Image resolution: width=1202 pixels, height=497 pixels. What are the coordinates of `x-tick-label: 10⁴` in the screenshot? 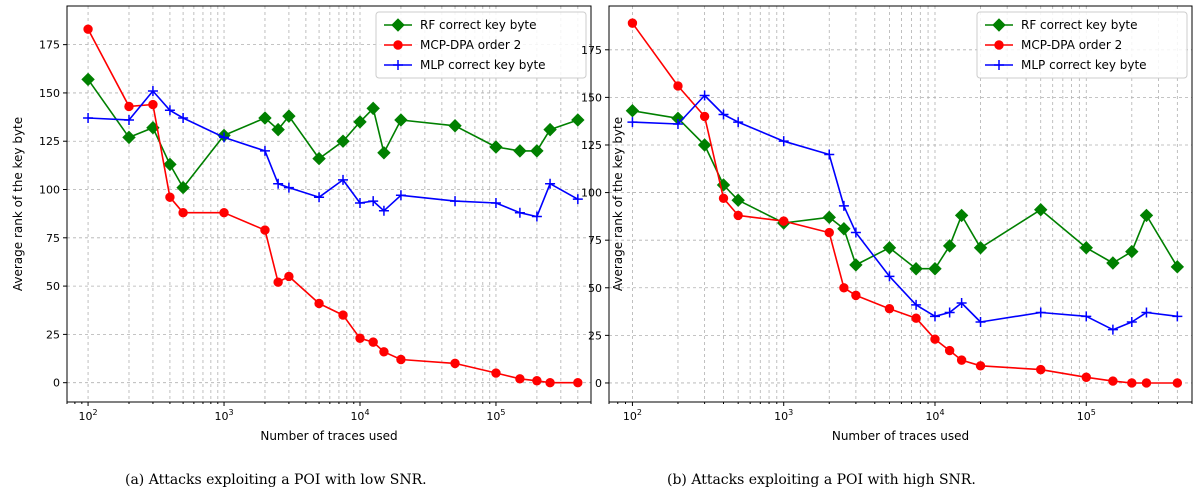 It's located at (934, 415).